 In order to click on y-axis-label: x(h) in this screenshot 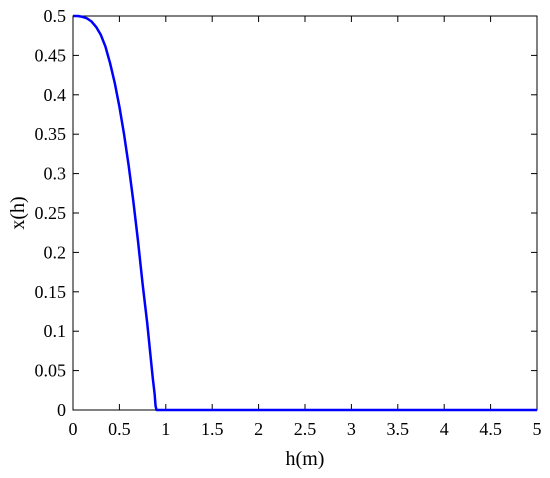, I will do `click(18, 212)`.